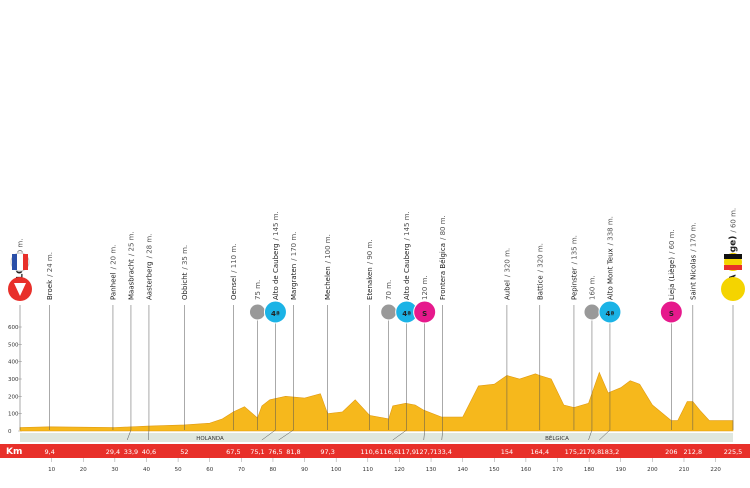  I want to click on place-name: Battice, so click(540, 287).